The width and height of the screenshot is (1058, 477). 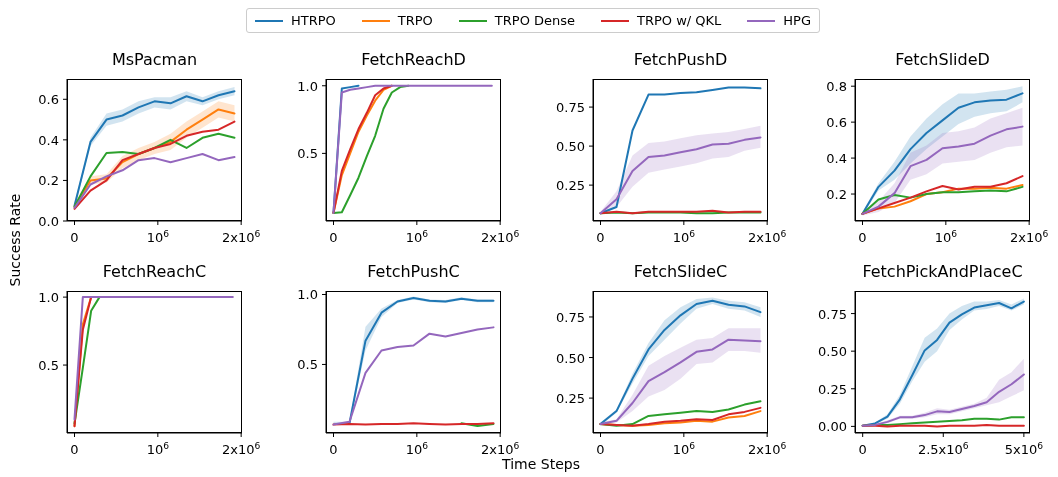 What do you see at coordinates (680, 271) in the screenshot?
I see `chart-title: FetchSlideC` at bounding box center [680, 271].